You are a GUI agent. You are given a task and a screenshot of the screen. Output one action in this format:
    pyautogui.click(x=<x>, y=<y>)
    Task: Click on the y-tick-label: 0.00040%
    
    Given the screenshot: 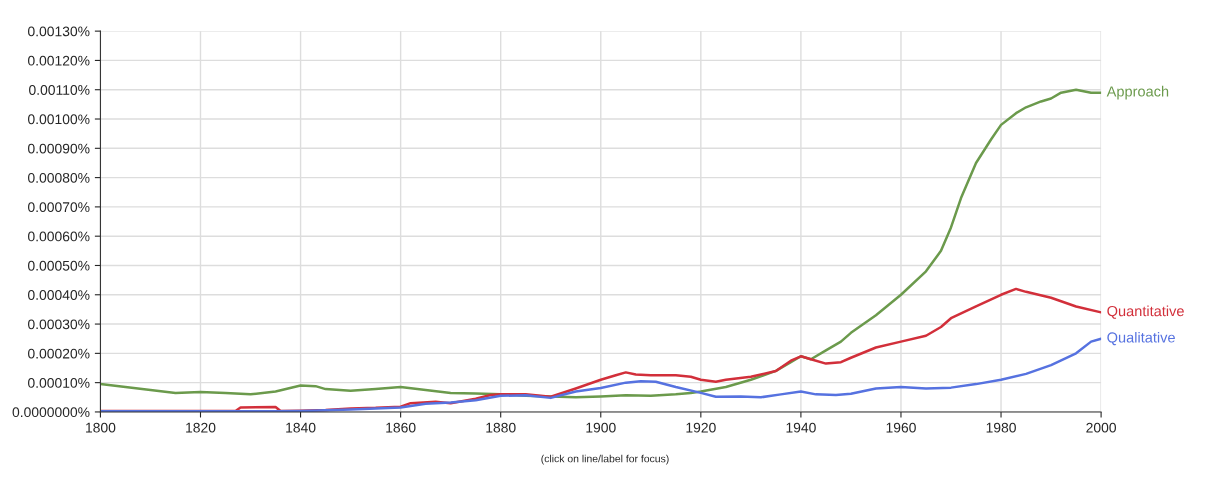 What is the action you would take?
    pyautogui.click(x=59, y=295)
    